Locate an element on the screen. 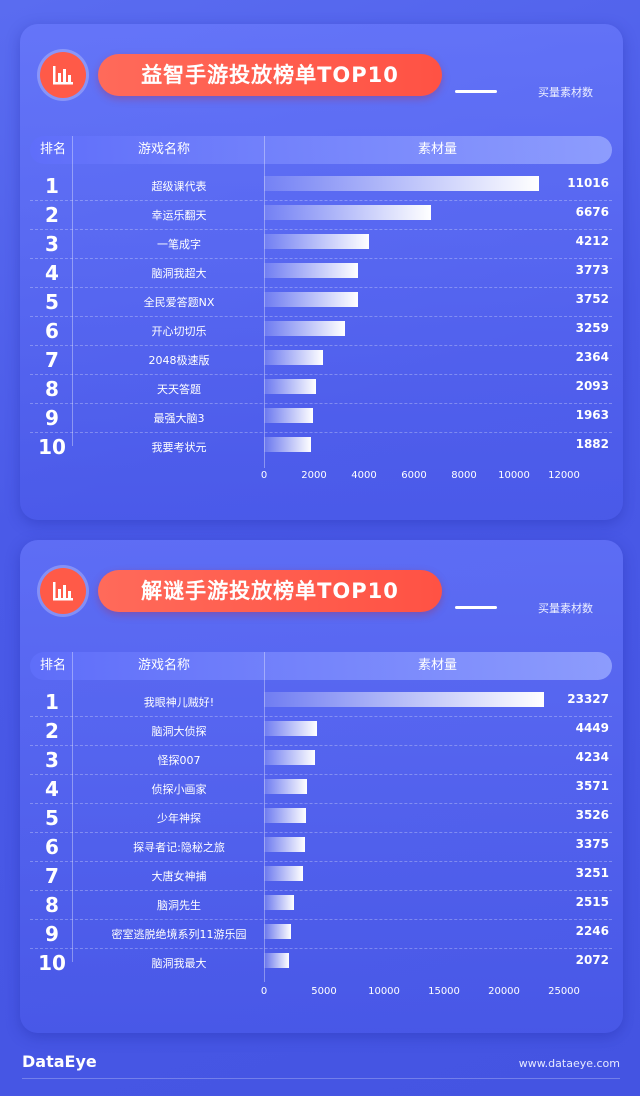 The height and width of the screenshot is (1096, 640). axis-tick-label: 25000 is located at coordinates (564, 991).